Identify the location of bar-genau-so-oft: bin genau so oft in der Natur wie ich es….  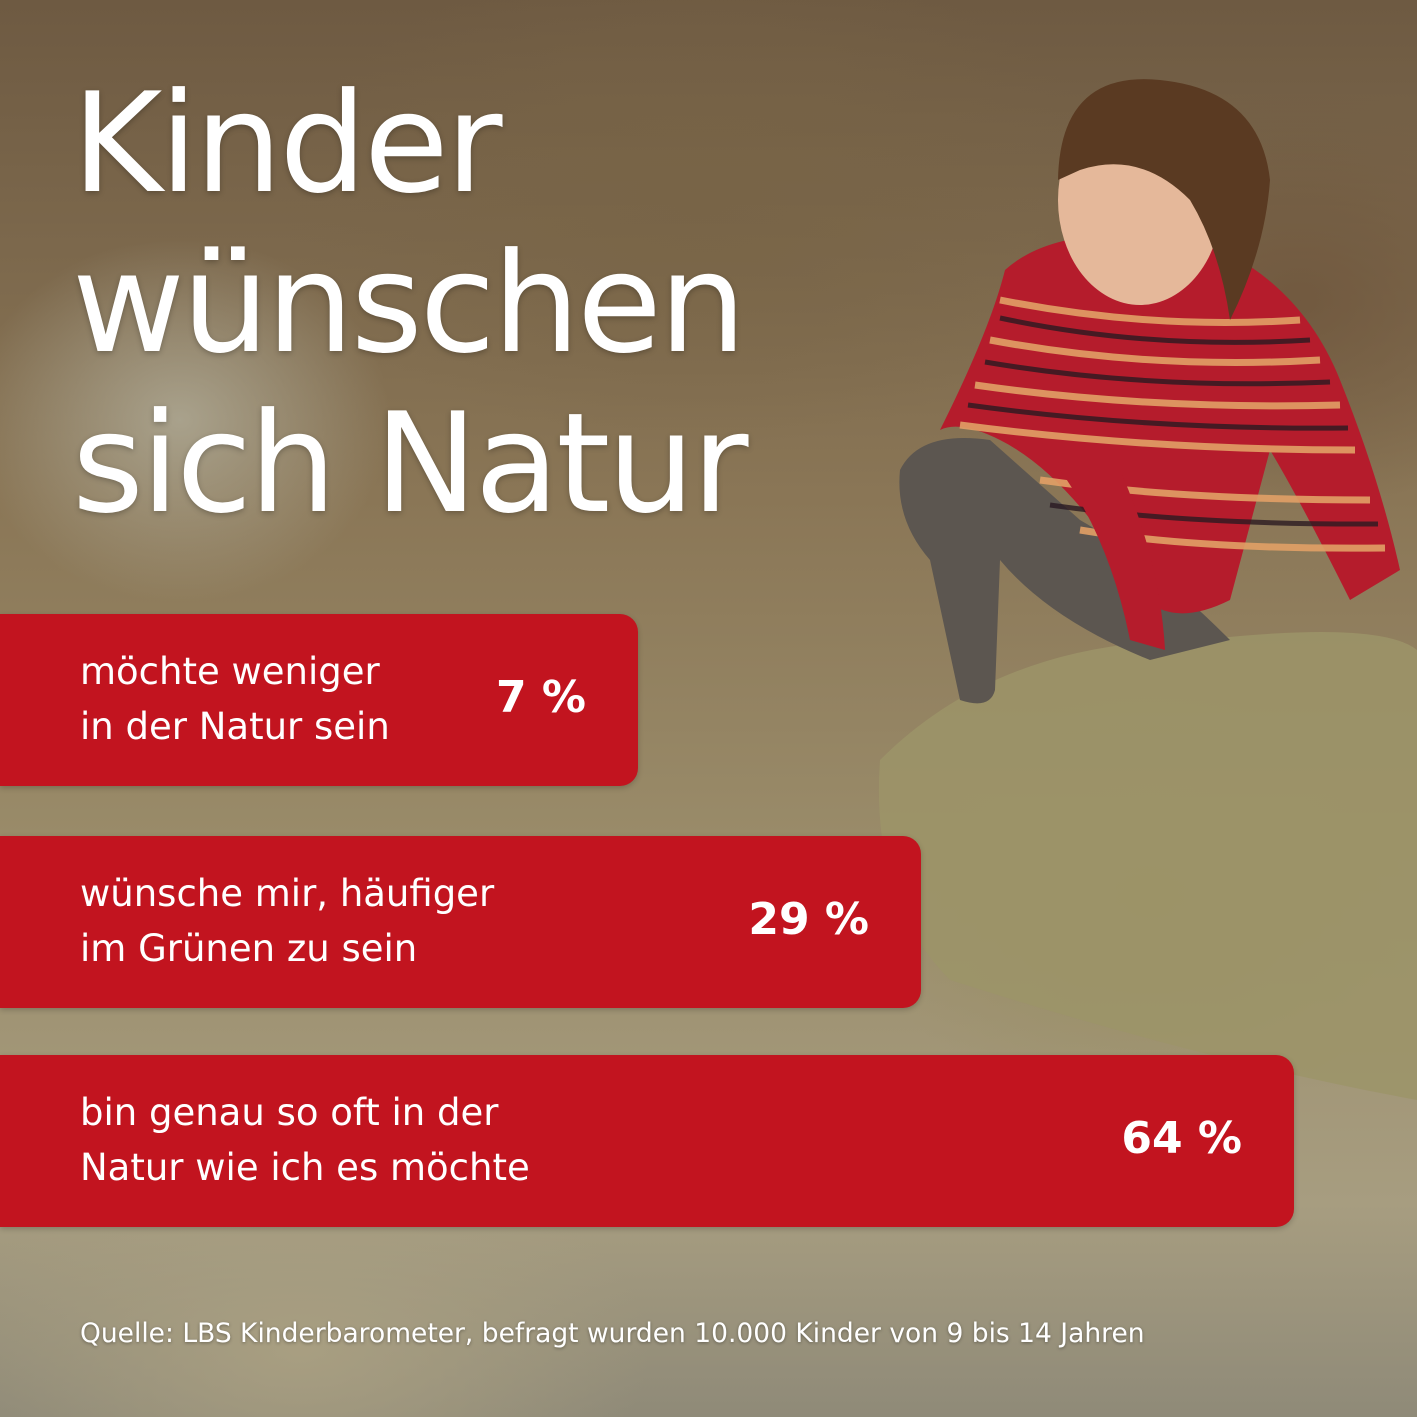
(647, 1141).